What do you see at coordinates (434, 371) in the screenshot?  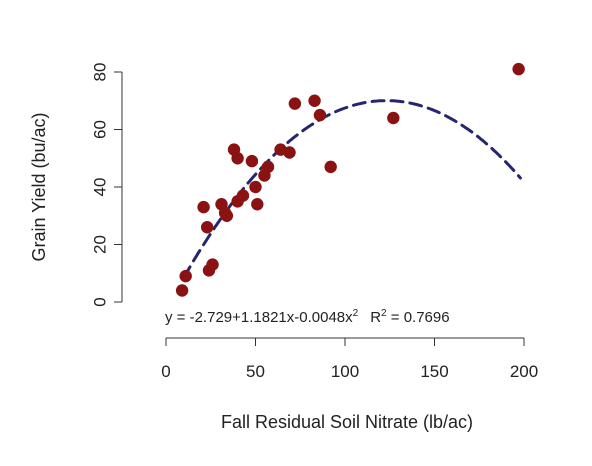 I see `x-tick-label: 150` at bounding box center [434, 371].